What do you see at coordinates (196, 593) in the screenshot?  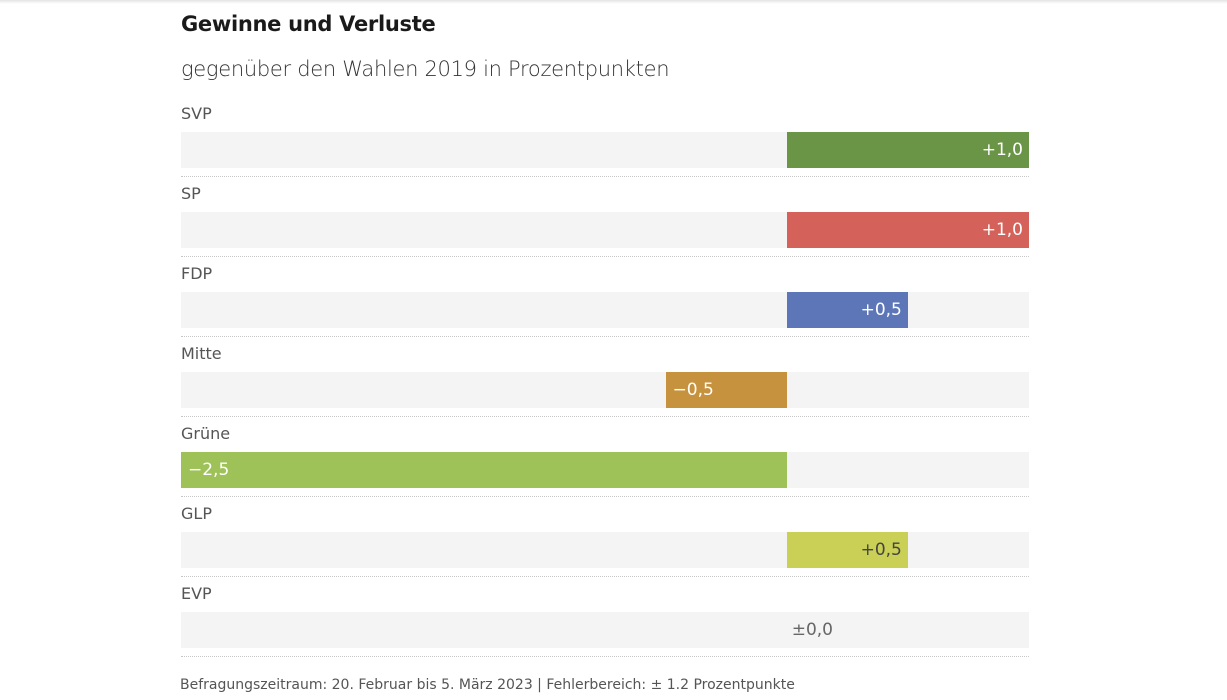 I see `category-label: EVP` at bounding box center [196, 593].